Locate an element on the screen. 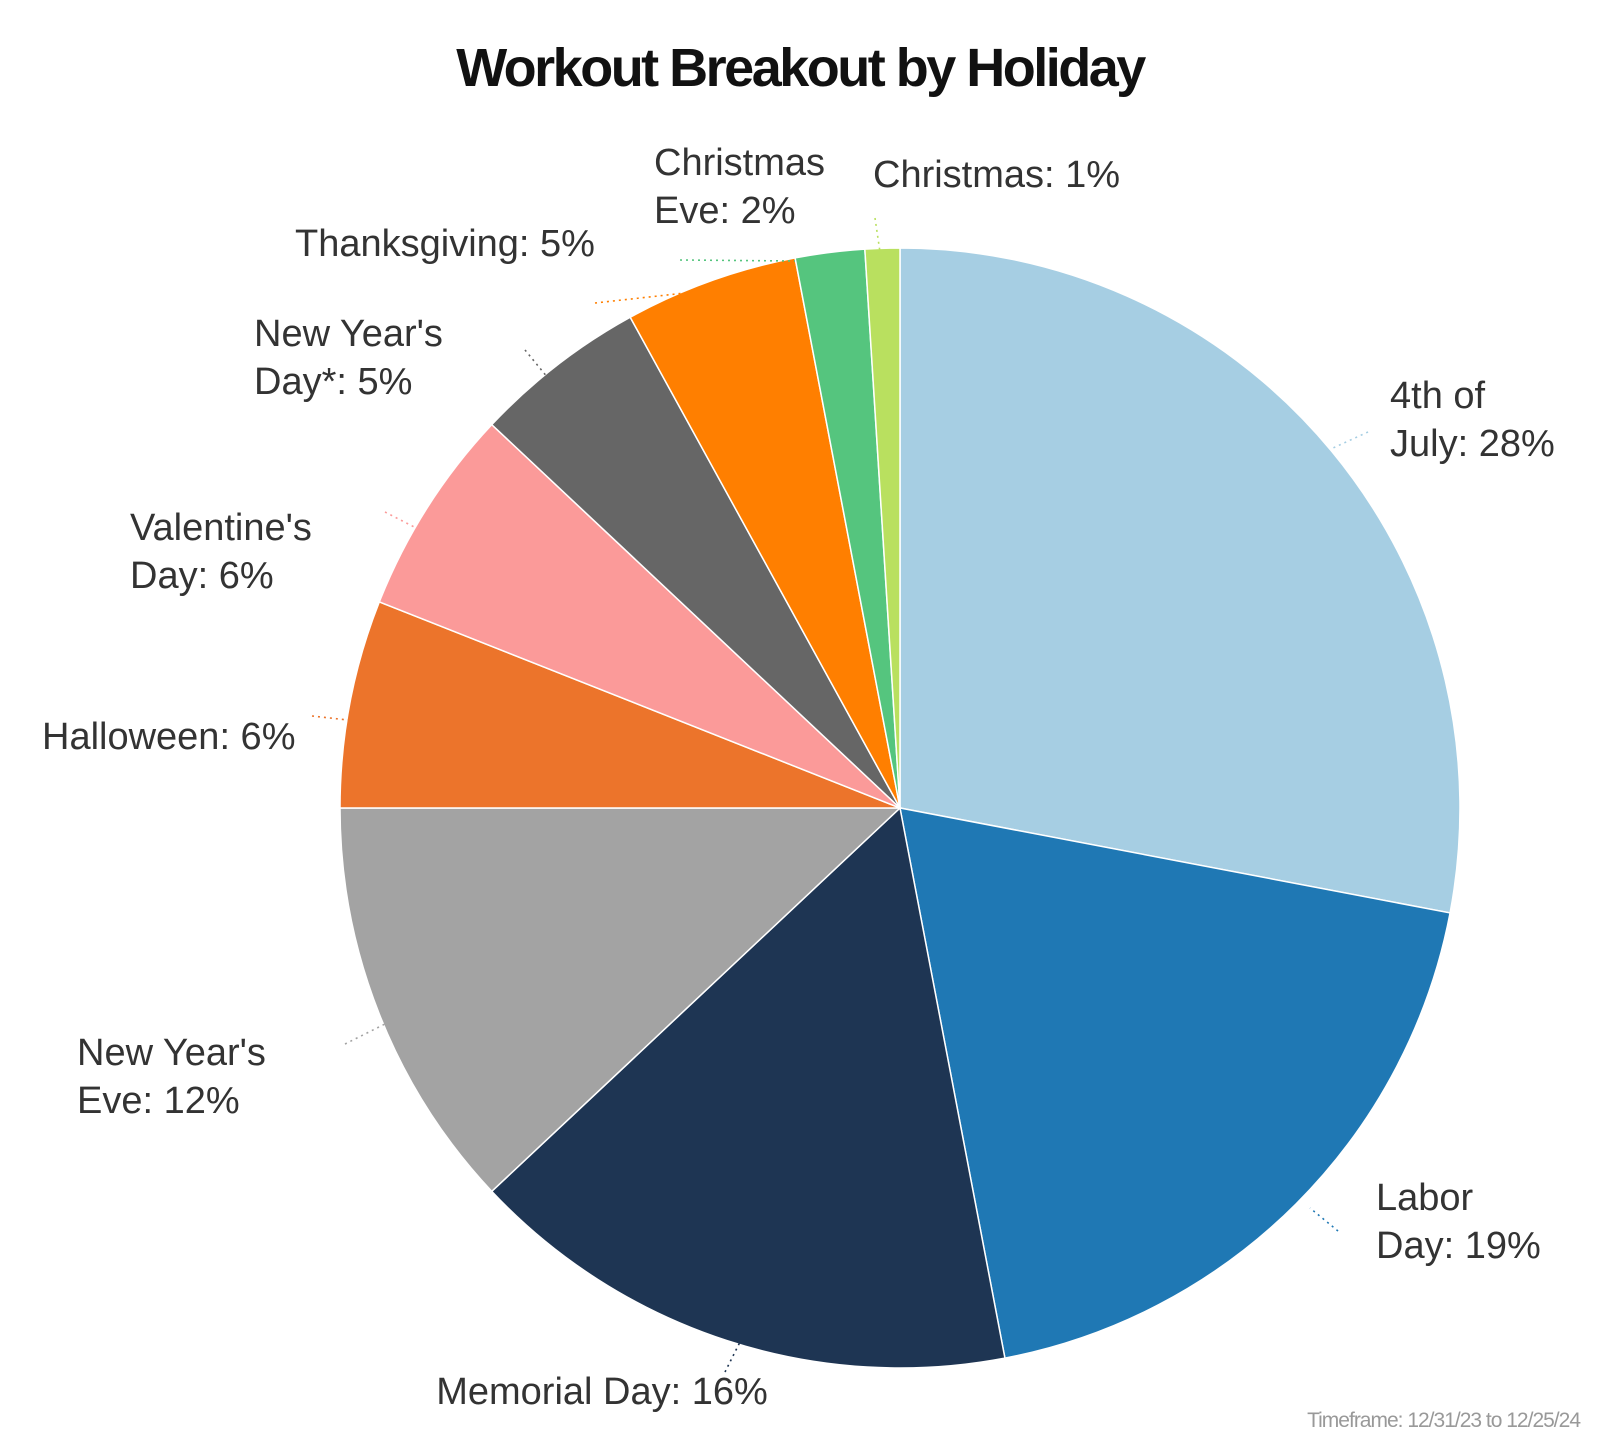 The image size is (1600, 1444). slice-label: Valentine's Day: 6% is located at coordinates (221, 552).